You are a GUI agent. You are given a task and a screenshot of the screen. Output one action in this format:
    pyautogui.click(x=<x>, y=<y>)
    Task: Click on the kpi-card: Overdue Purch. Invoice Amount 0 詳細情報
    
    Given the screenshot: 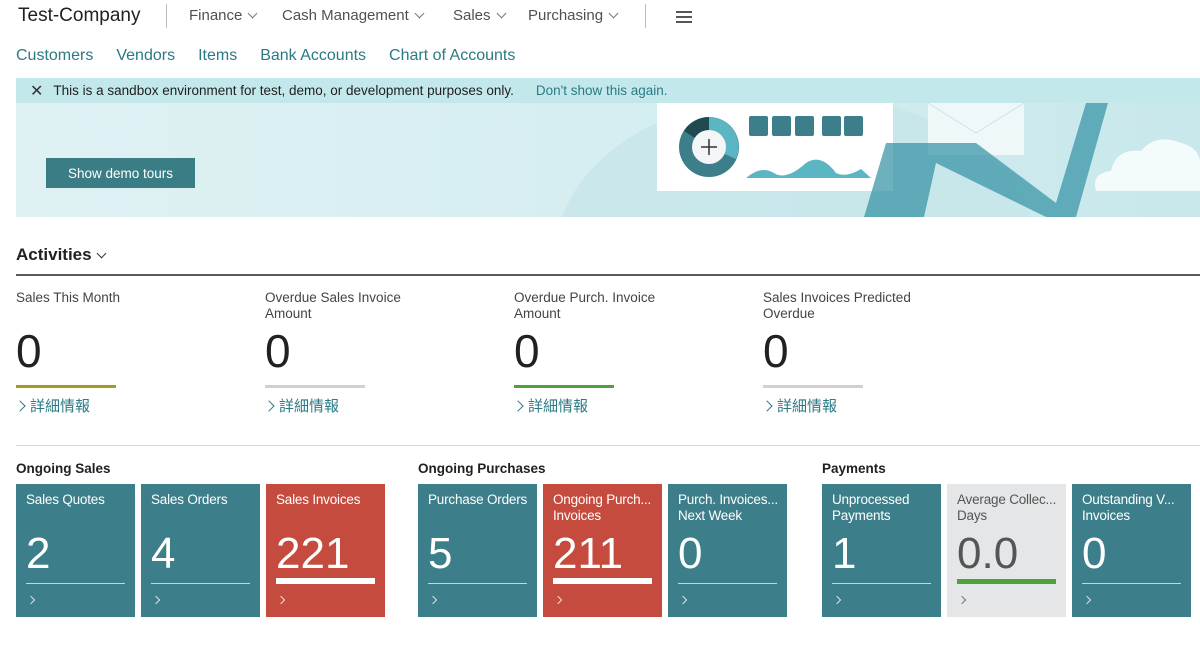 What is the action you would take?
    pyautogui.click(x=603, y=353)
    